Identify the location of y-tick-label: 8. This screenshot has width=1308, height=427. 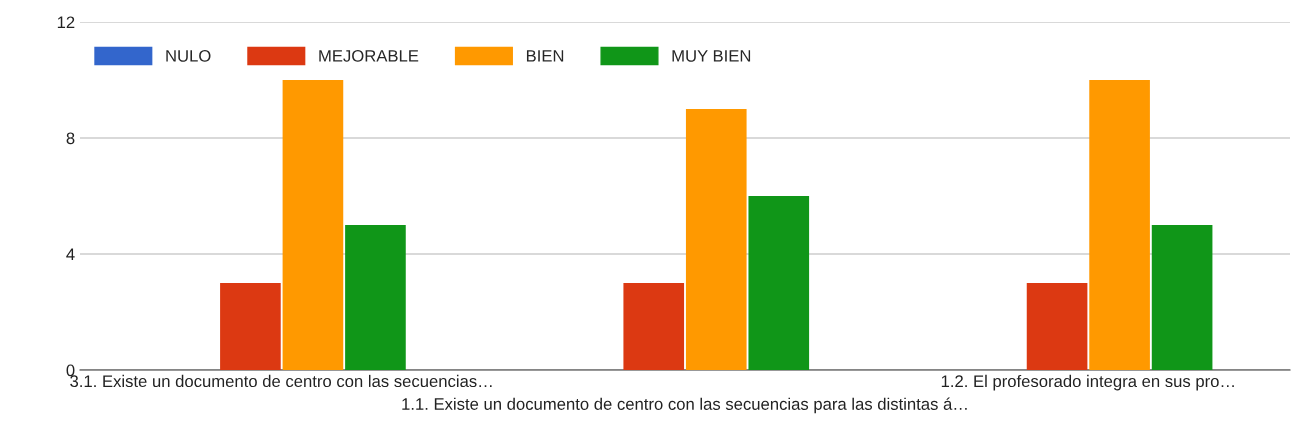
(70, 138).